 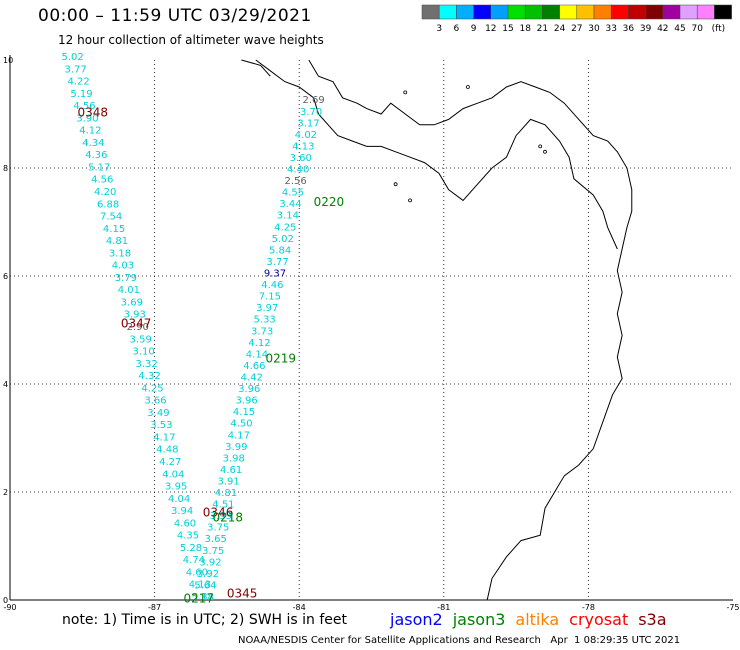 I want to click on swh-value: 4.66, so click(x=254, y=366).